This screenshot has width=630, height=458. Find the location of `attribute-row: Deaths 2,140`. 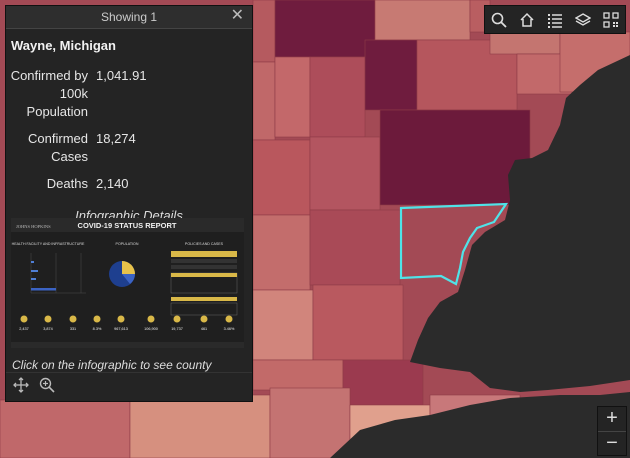

attribute-row: Deaths 2,140 is located at coordinates (129, 188).